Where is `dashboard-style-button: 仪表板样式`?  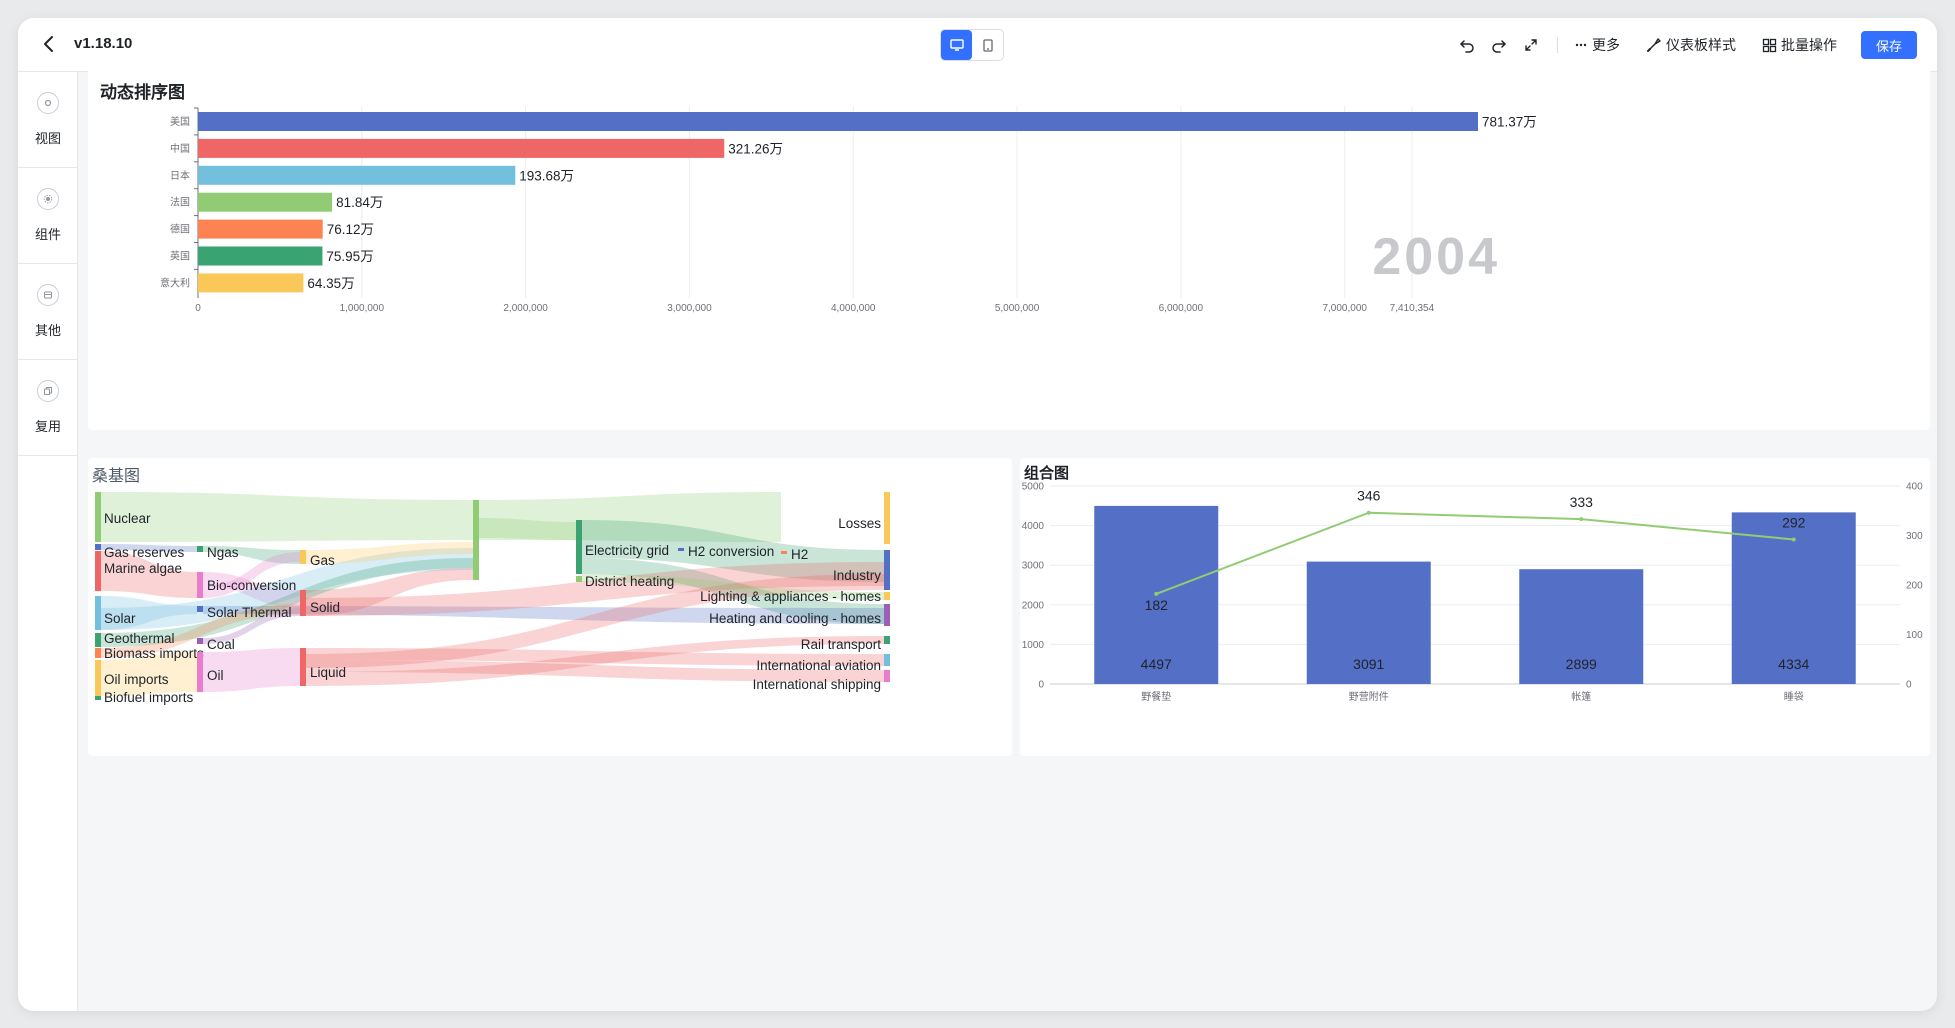
dashboard-style-button: 仪表板样式 is located at coordinates (1691, 45).